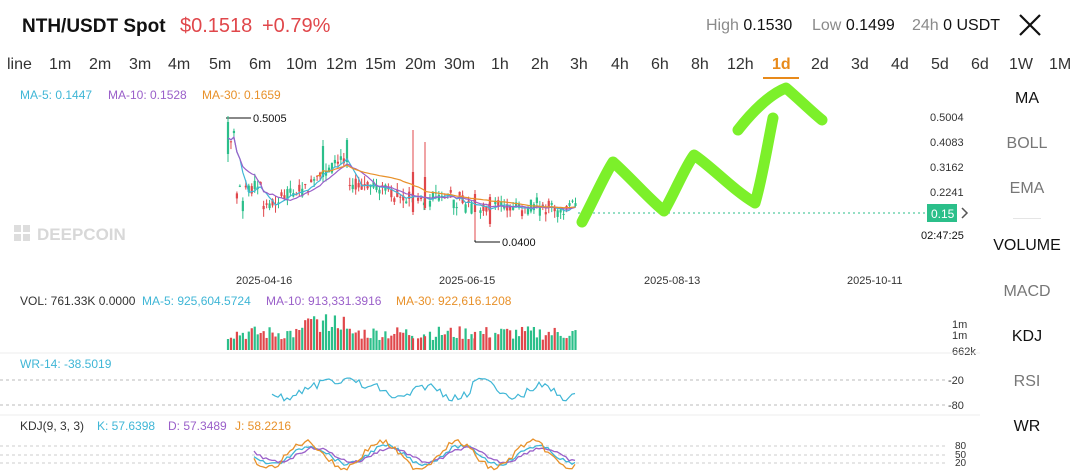  I want to click on timeframe-30m: 30m, so click(460, 64).